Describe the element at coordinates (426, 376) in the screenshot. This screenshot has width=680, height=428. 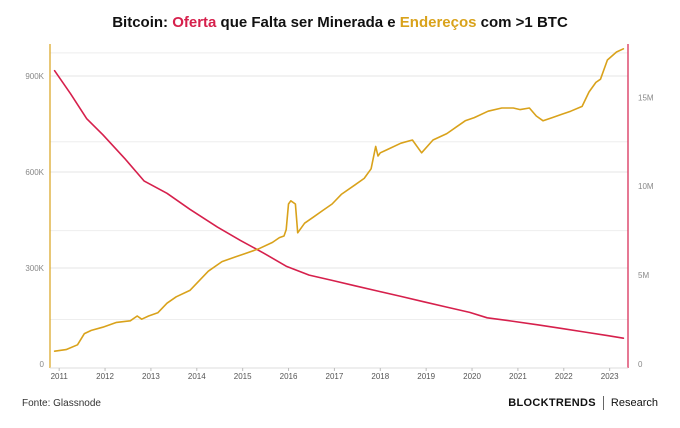
I see `x-tick-label-2019: 2019` at that location.